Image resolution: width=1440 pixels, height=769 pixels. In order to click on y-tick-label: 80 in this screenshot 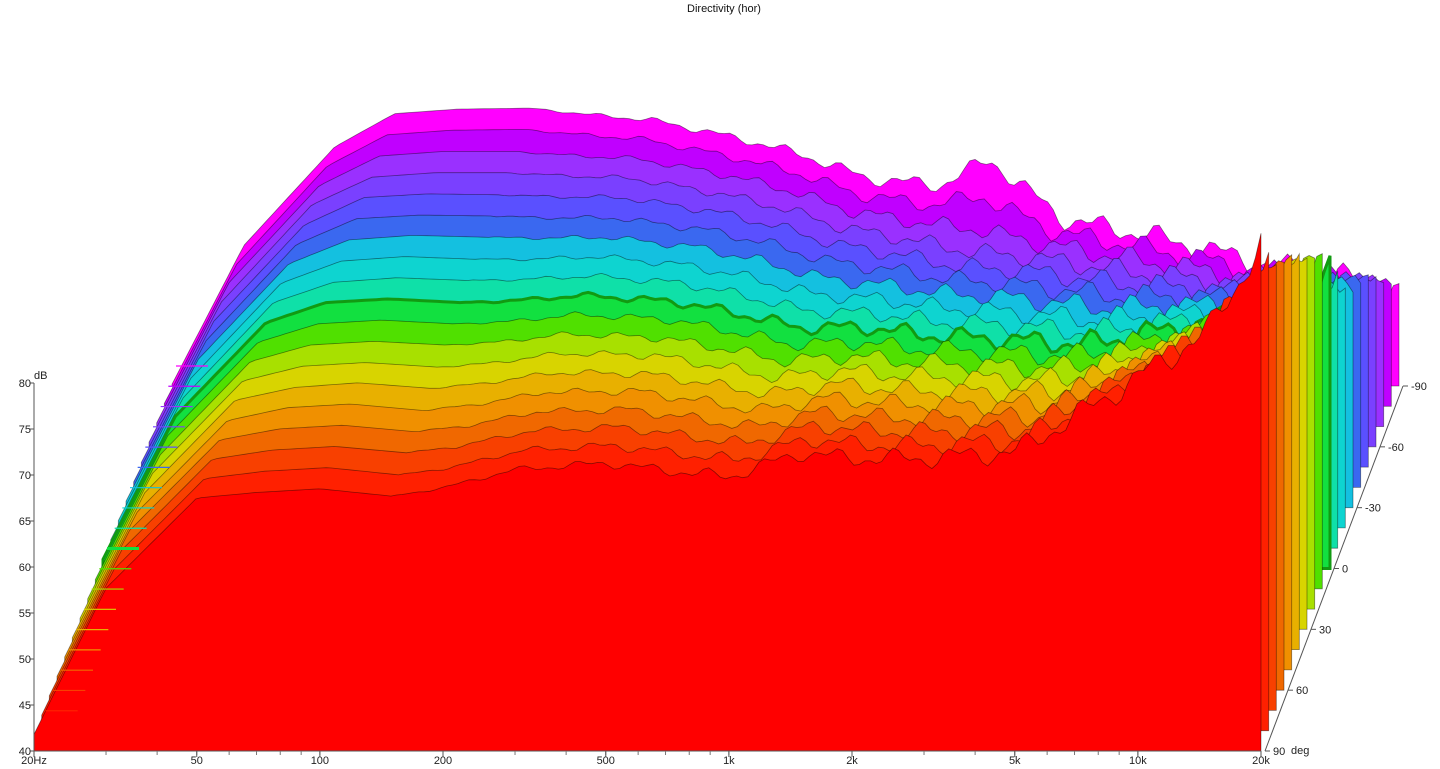, I will do `click(25, 384)`.